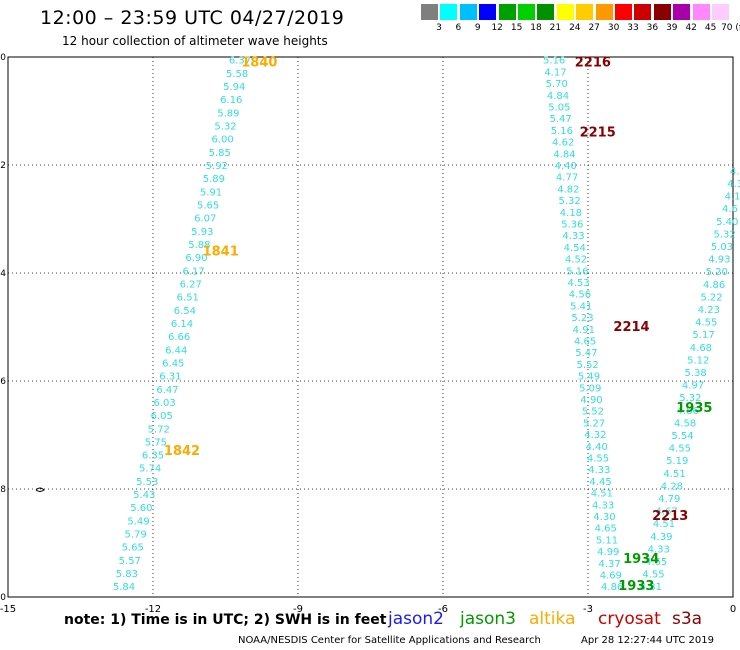 Image resolution: width=740 pixels, height=650 pixels. I want to click on swh-value: 4.67, so click(667, 512).